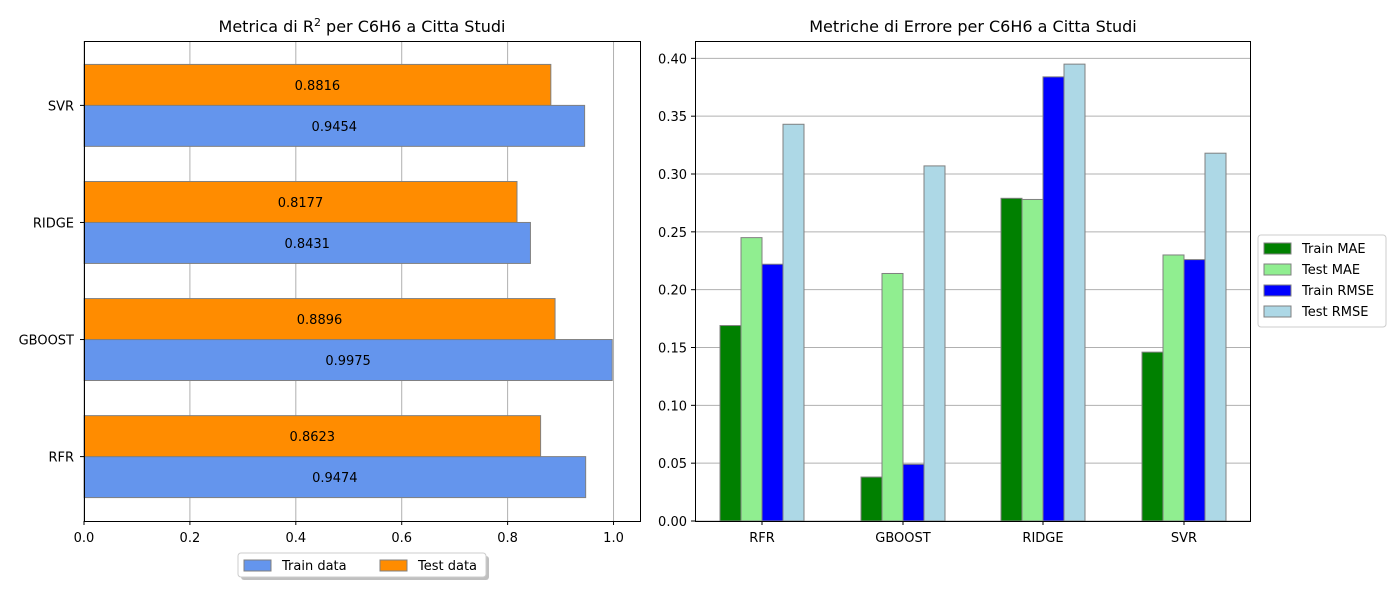 This screenshot has height=600, width=1400. What do you see at coordinates (1333, 249) in the screenshot?
I see `error-legend-label-train-mae: Train MAE` at bounding box center [1333, 249].